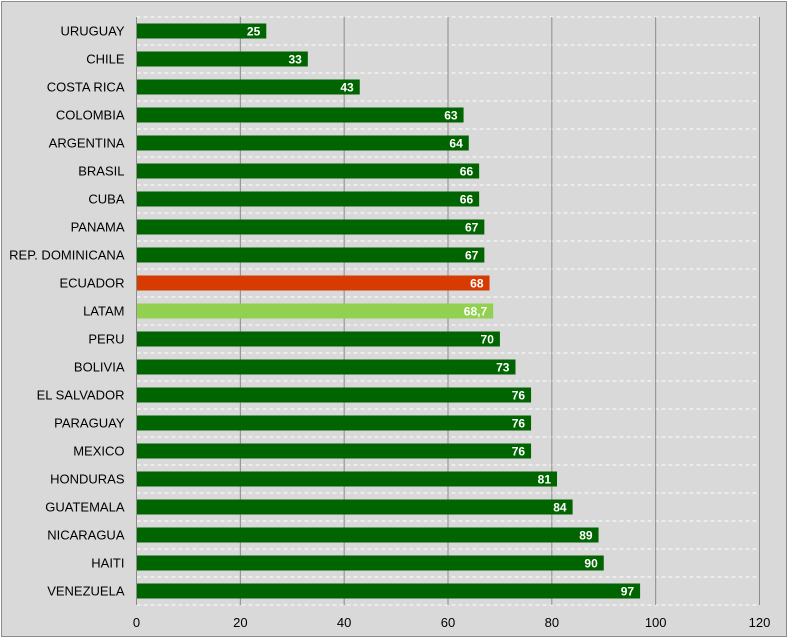 This screenshot has height=638, width=788. Describe the element at coordinates (315, 311) in the screenshot. I see `bar-latam` at that location.